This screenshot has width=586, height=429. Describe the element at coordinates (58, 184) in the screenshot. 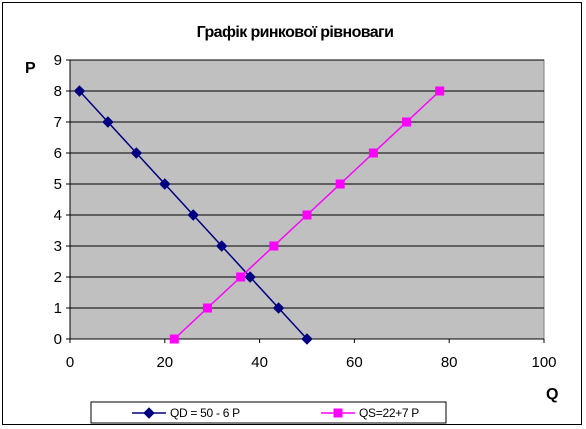

I see `y-tick-label: 5` at that location.